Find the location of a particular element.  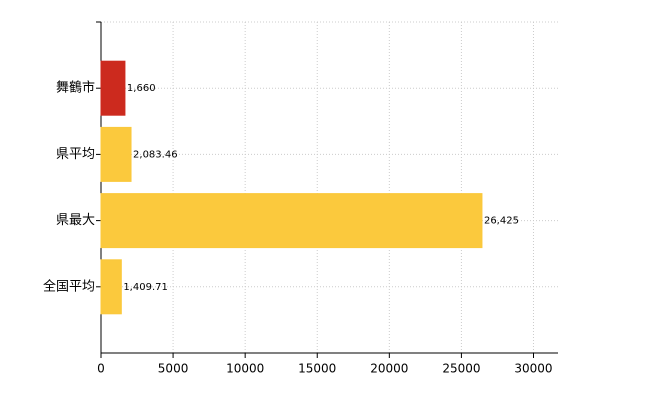

value-label: 2,083.46 is located at coordinates (155, 154).